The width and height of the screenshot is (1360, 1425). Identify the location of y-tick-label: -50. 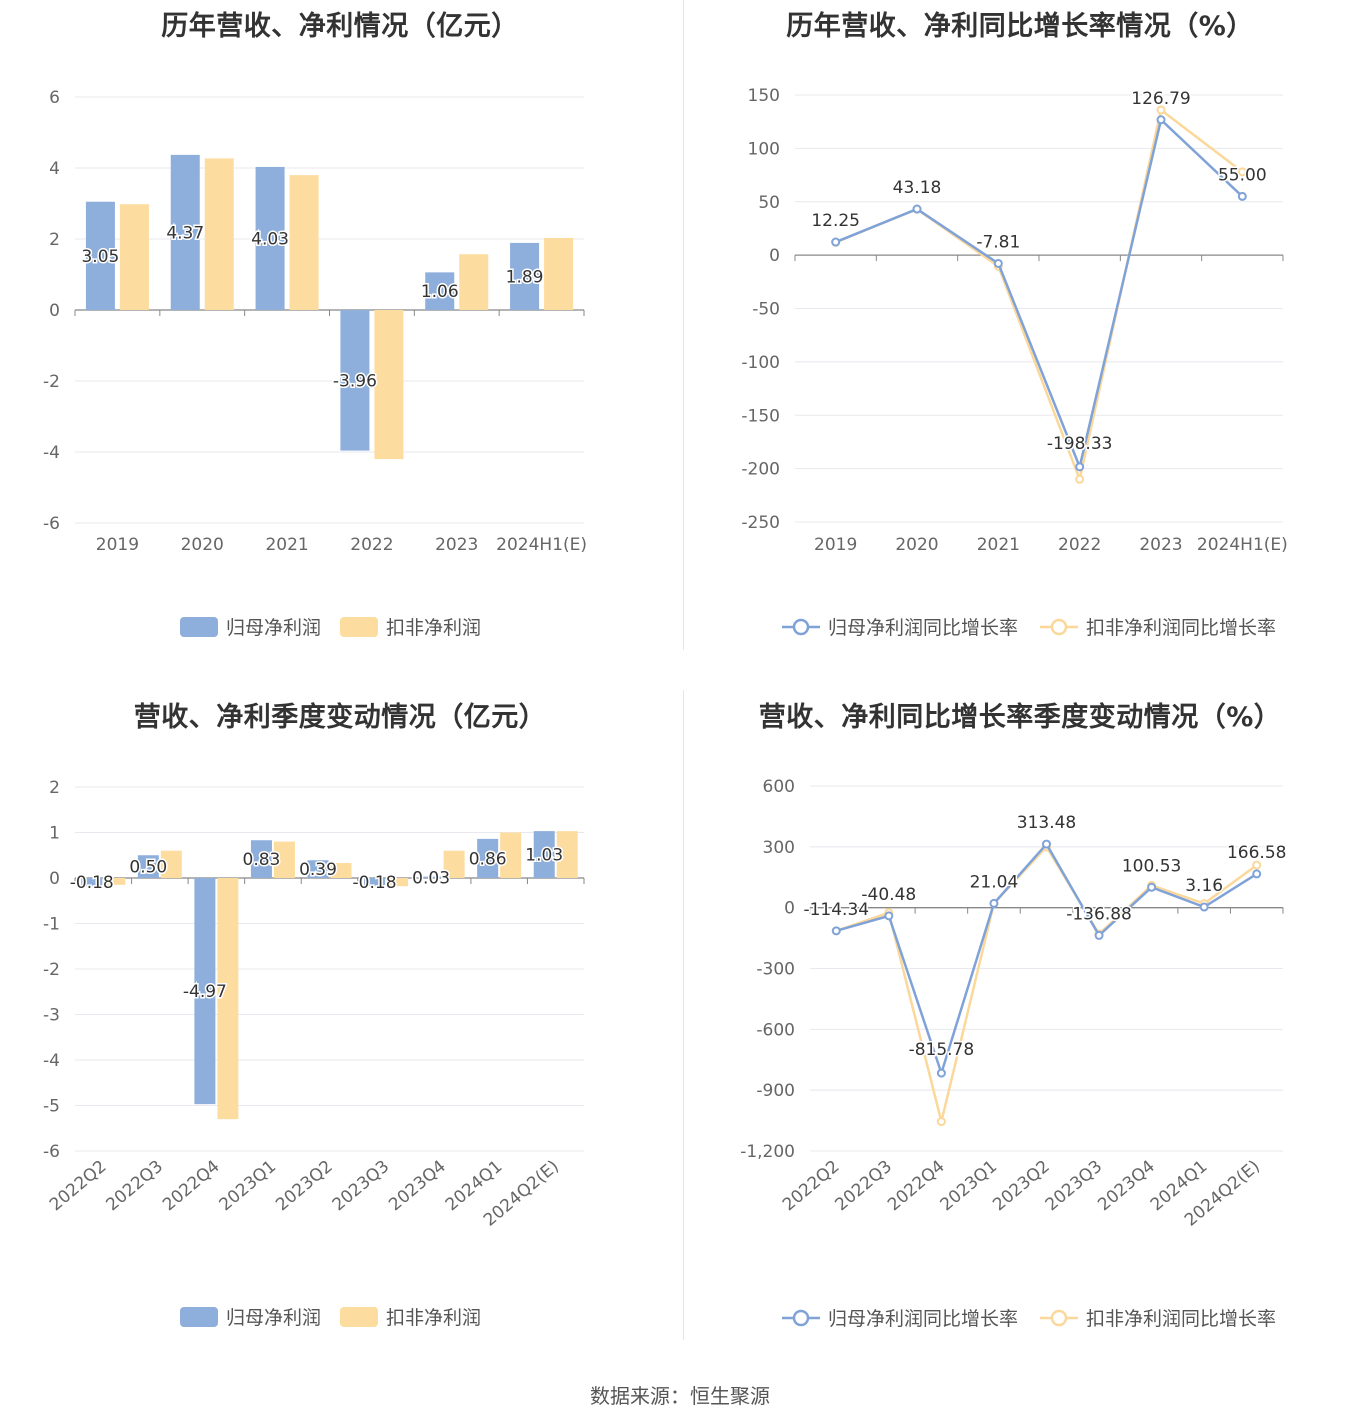
(766, 310).